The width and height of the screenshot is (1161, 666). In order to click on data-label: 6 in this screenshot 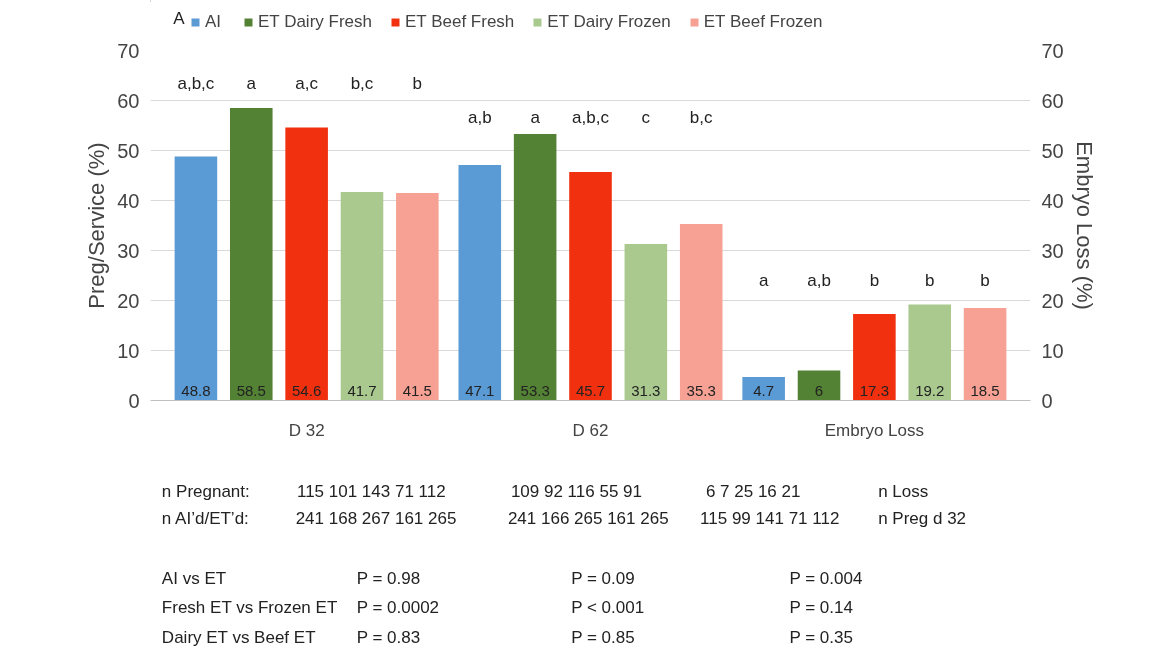, I will do `click(819, 390)`.